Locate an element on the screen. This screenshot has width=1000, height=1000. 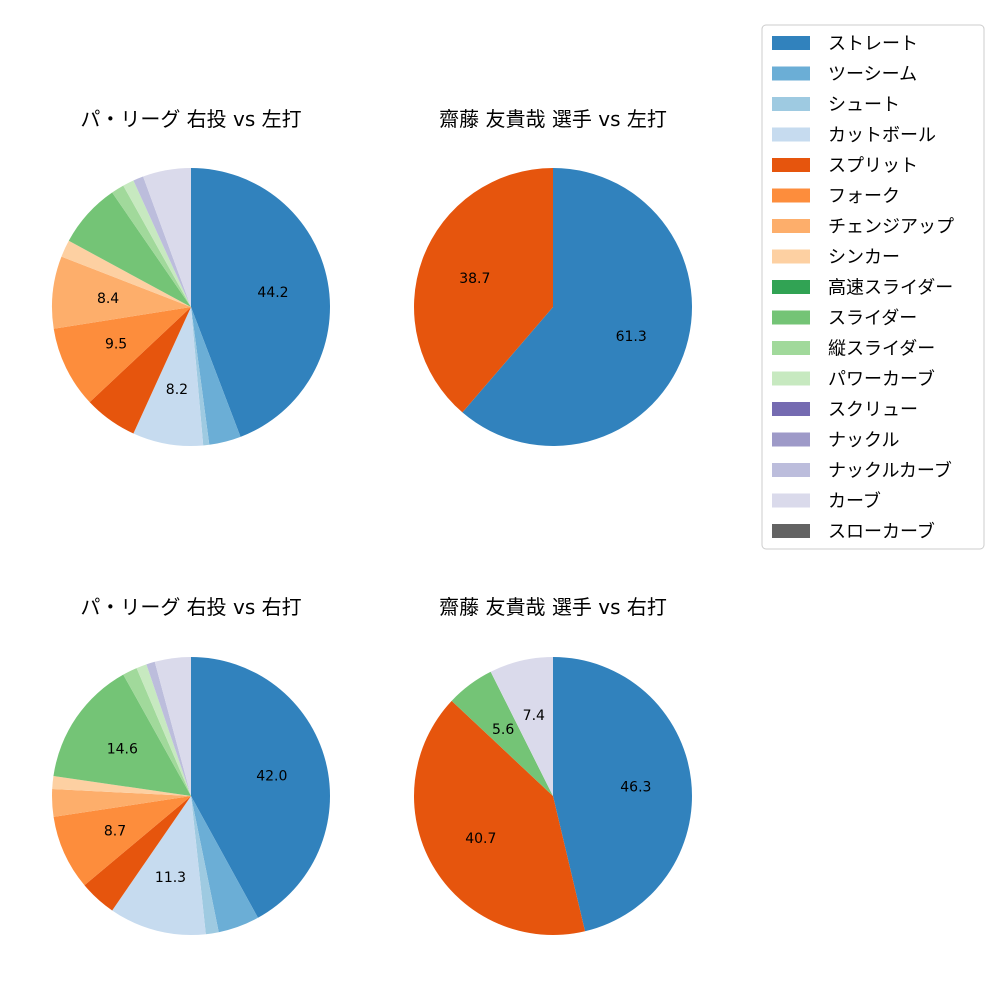
legend-label: ナックルカーブ is located at coordinates (890, 471).